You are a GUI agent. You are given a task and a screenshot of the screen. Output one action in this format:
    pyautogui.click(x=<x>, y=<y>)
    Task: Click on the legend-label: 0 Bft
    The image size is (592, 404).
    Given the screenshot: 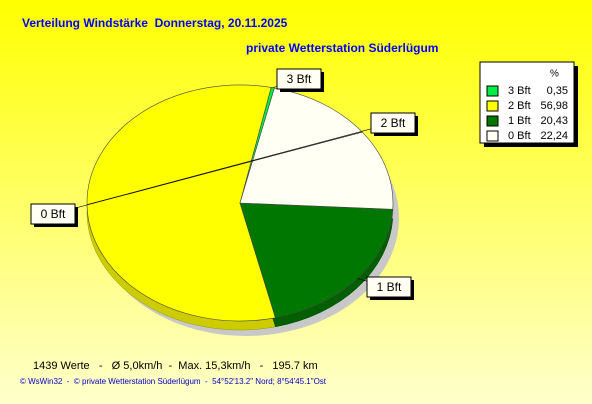 What is the action you would take?
    pyautogui.click(x=519, y=136)
    